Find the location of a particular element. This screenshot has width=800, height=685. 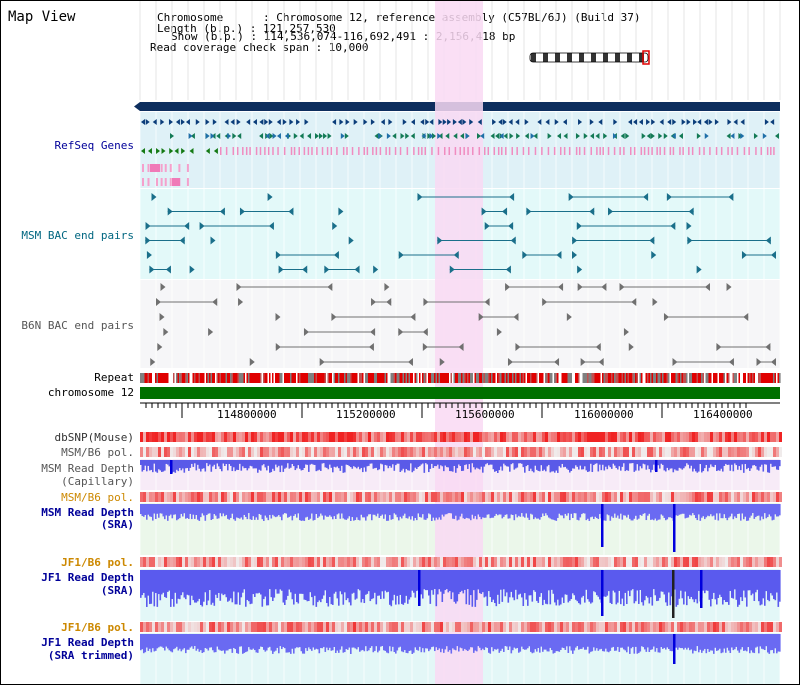

msm-sra-label: MSM Read Depth is located at coordinates (87, 512).